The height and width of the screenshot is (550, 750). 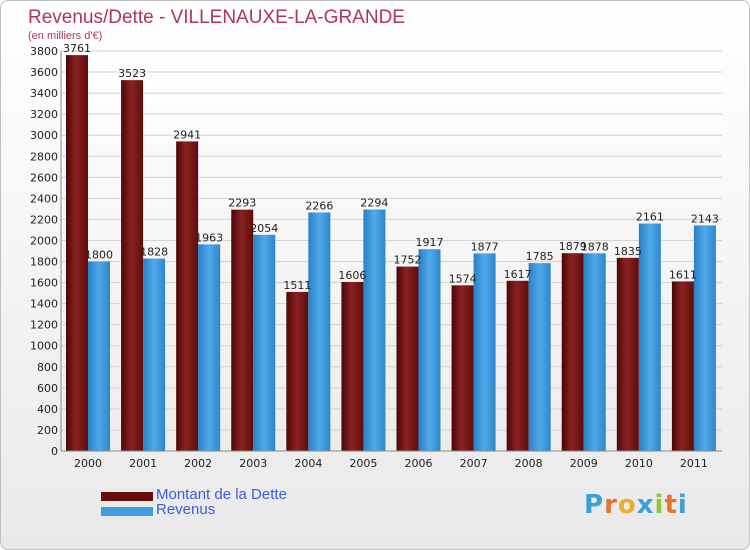 What do you see at coordinates (645, 505) in the screenshot?
I see `logo-letter: x` at bounding box center [645, 505].